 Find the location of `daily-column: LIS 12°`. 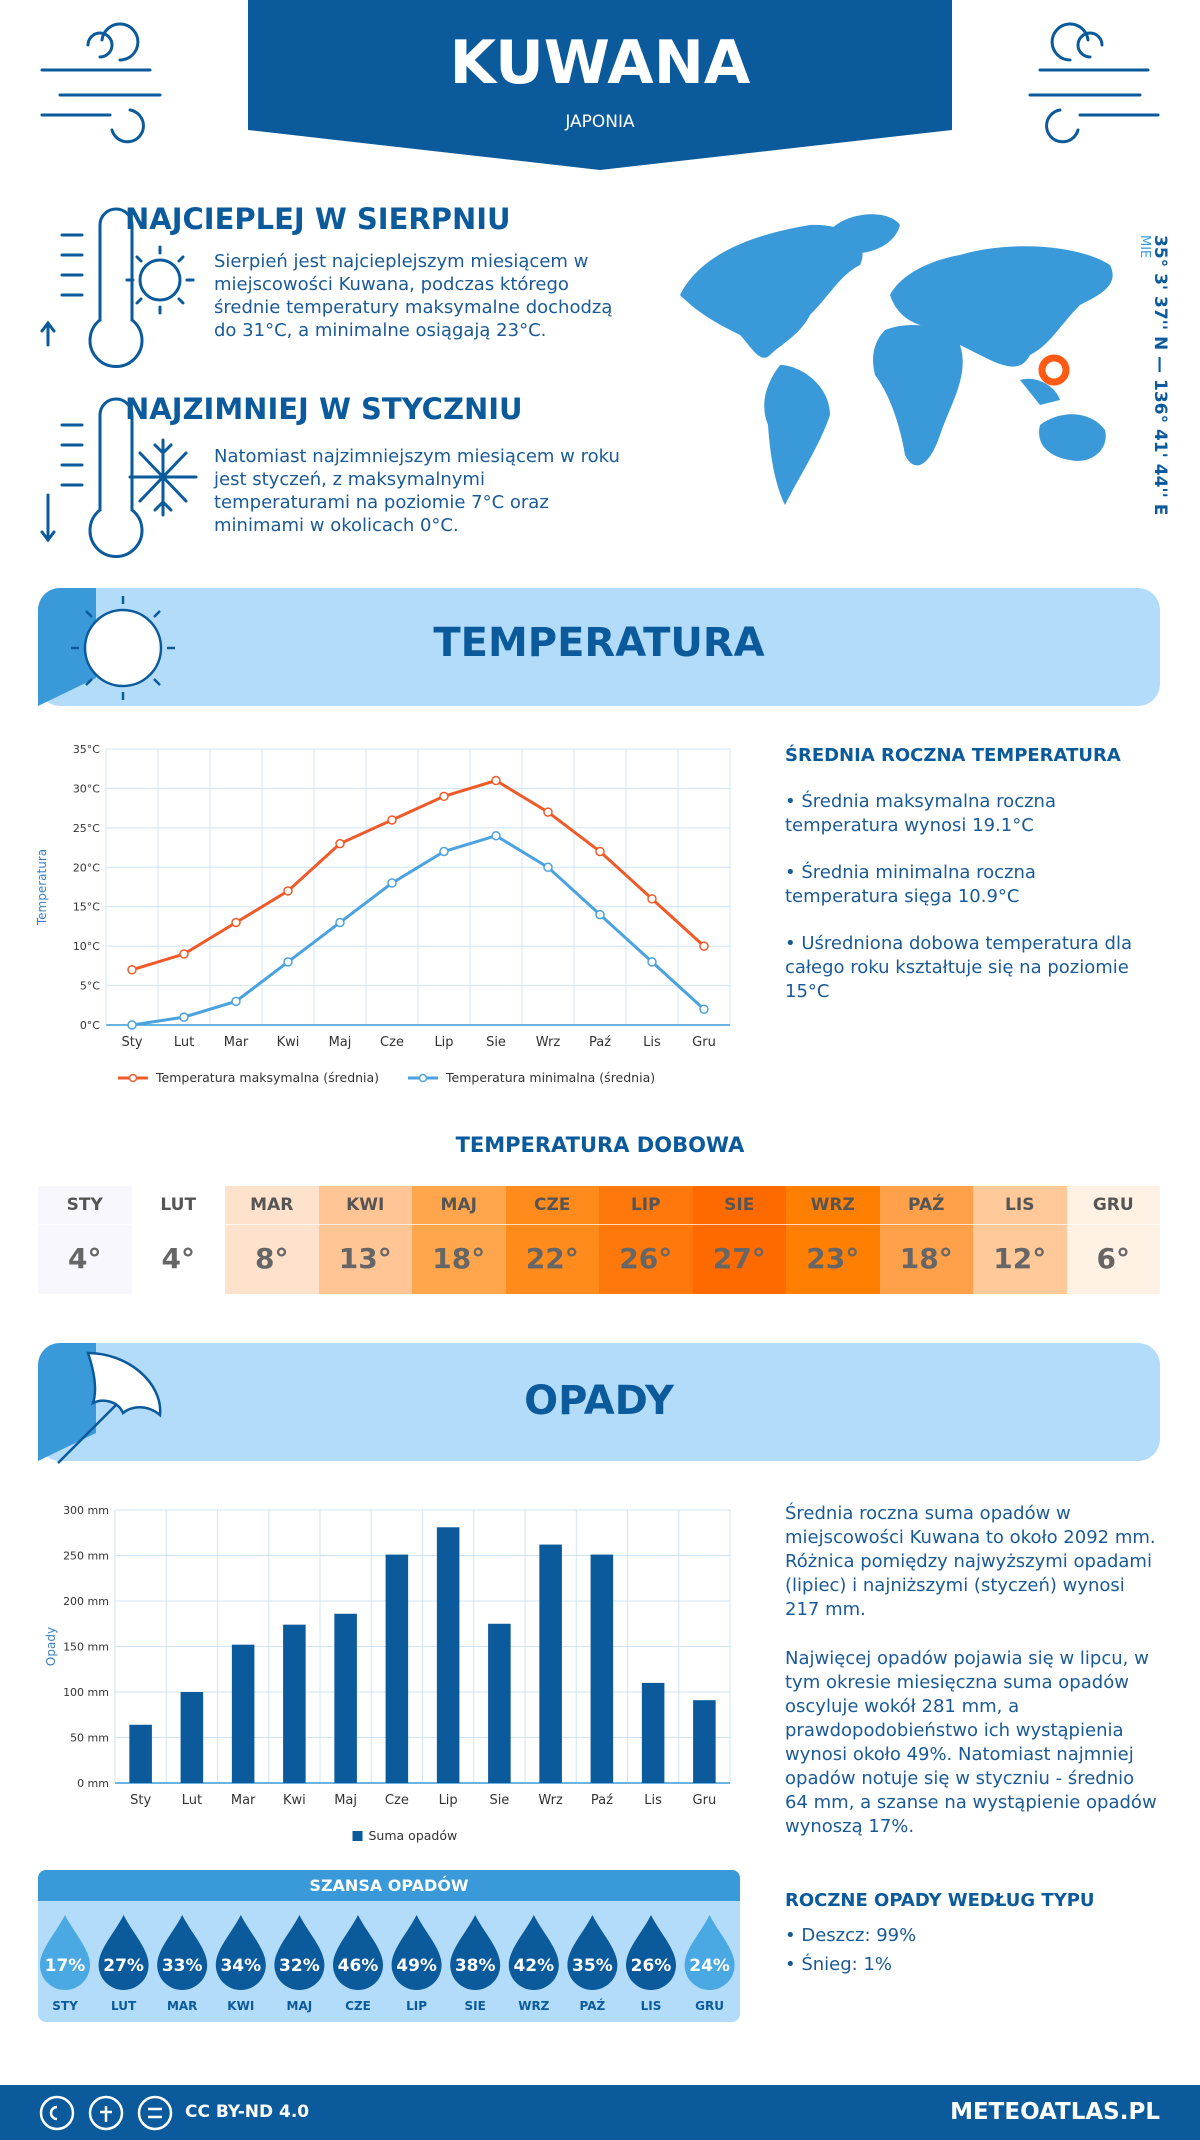

daily-column: LIS 12° is located at coordinates (1020, 1240).